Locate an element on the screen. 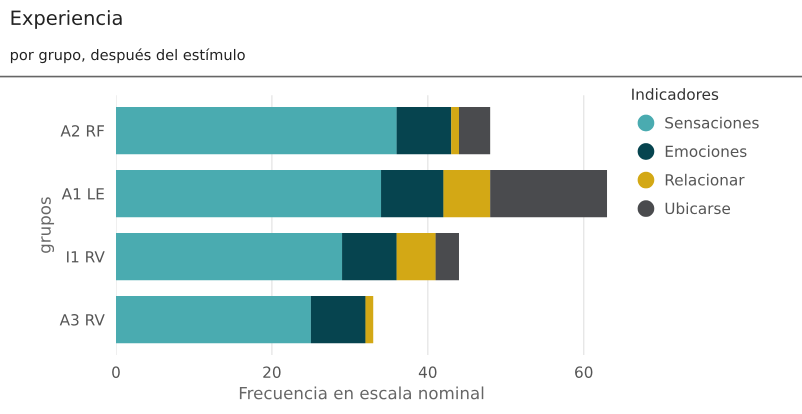 This screenshot has width=802, height=414. legend-title: Indicadores is located at coordinates (675, 94).